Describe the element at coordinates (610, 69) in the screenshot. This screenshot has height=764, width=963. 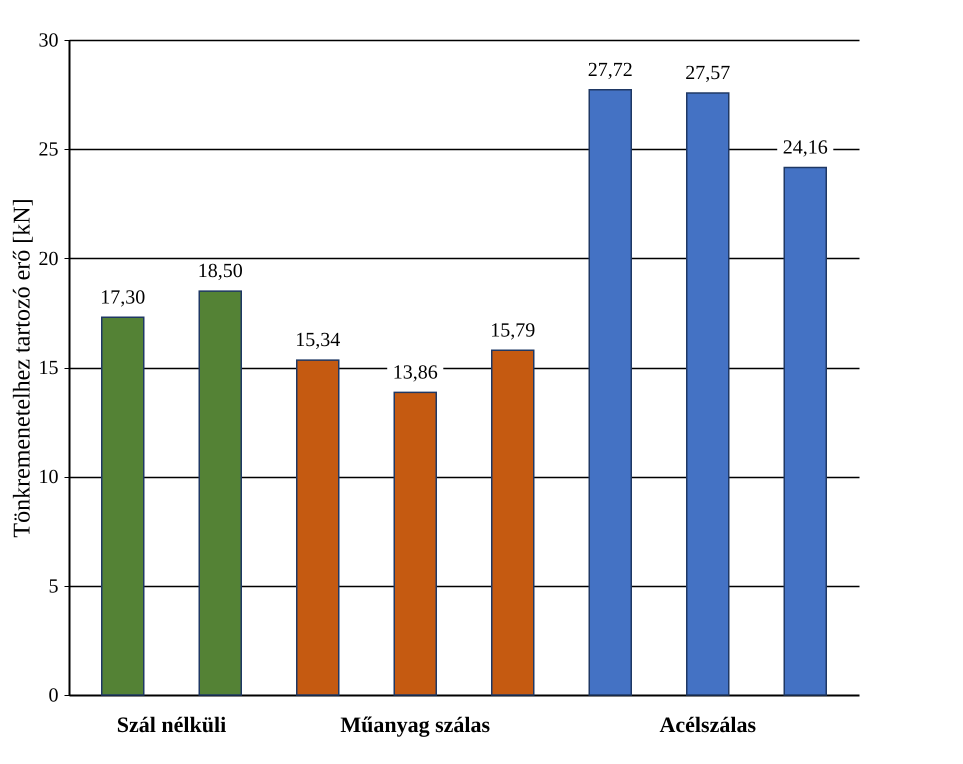
I see `data-label: 27,72` at that location.